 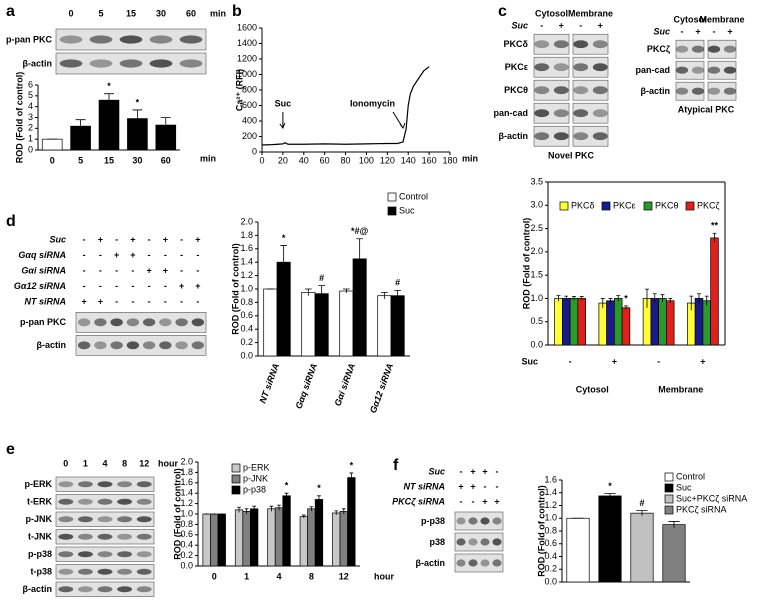 What do you see at coordinates (708, 205) in the screenshot?
I see `legend-label: PKCζ` at bounding box center [708, 205].